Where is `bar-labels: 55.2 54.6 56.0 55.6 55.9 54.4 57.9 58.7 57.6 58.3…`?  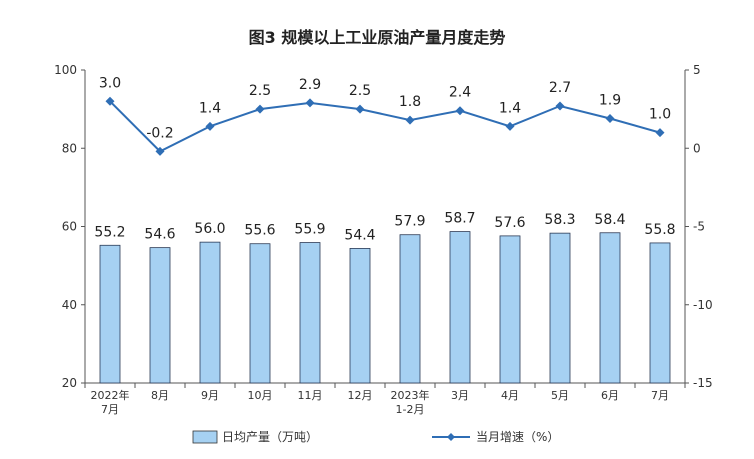 bar-labels: 55.2 54.6 56.0 55.6 55.9 54.4 57.9 58.7 57.6 58.3… is located at coordinates (384, 227).